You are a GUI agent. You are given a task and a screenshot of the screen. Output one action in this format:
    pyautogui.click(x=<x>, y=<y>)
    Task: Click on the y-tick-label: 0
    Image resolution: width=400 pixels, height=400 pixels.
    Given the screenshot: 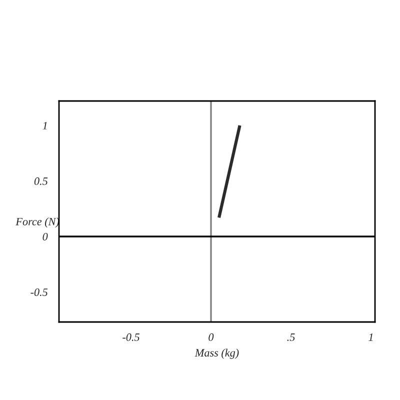 What is the action you would take?
    pyautogui.click(x=45, y=236)
    